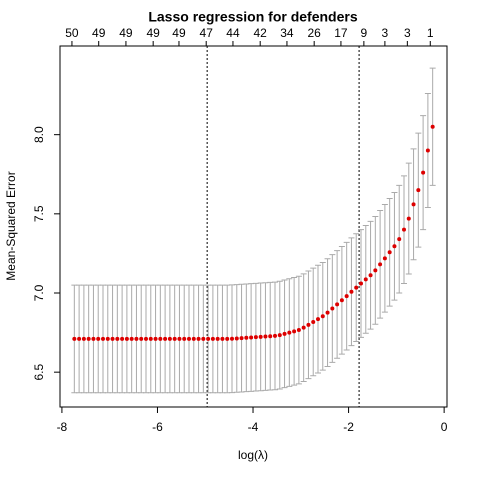 The image size is (480, 485). What do you see at coordinates (39, 372) in the screenshot?
I see `y-tick-label: 6.5` at bounding box center [39, 372].